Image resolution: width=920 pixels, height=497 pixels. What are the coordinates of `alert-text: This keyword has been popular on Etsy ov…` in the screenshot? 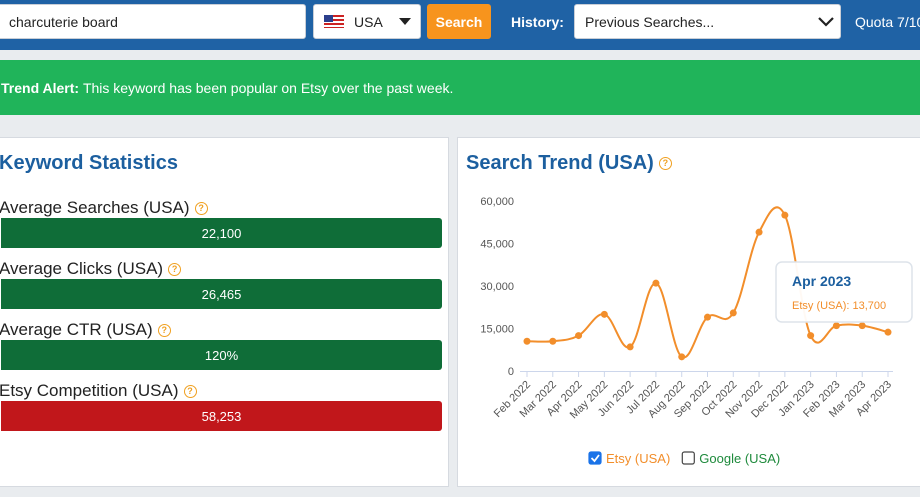 It's located at (268, 87).